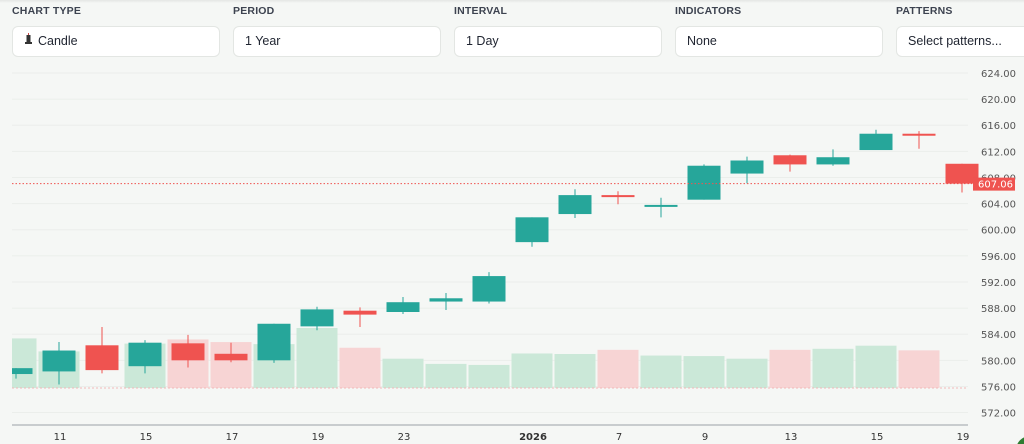  I want to click on x-tick-label: 9, so click(705, 437).